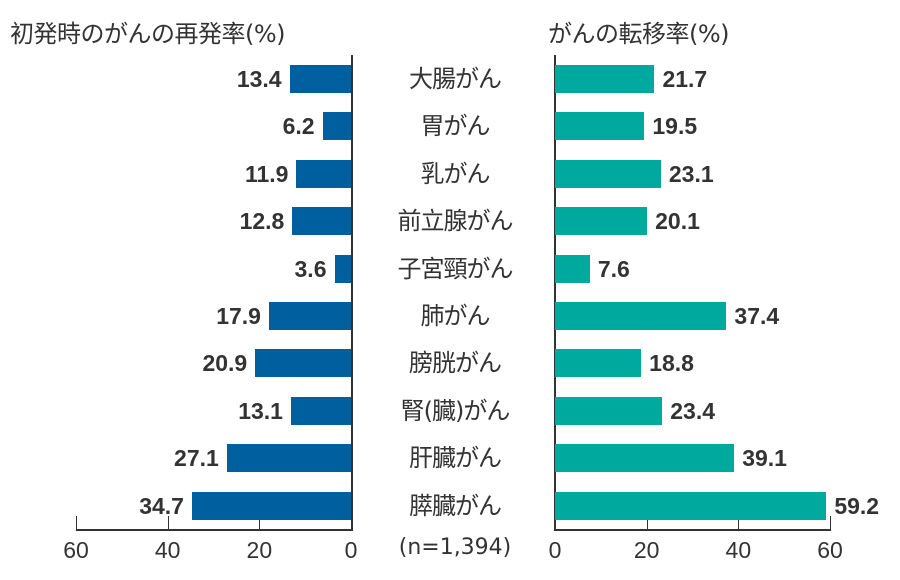 The height and width of the screenshot is (580, 900). Describe the element at coordinates (691, 173) in the screenshot. I see `metastasis-value-label: 23.1` at that location.